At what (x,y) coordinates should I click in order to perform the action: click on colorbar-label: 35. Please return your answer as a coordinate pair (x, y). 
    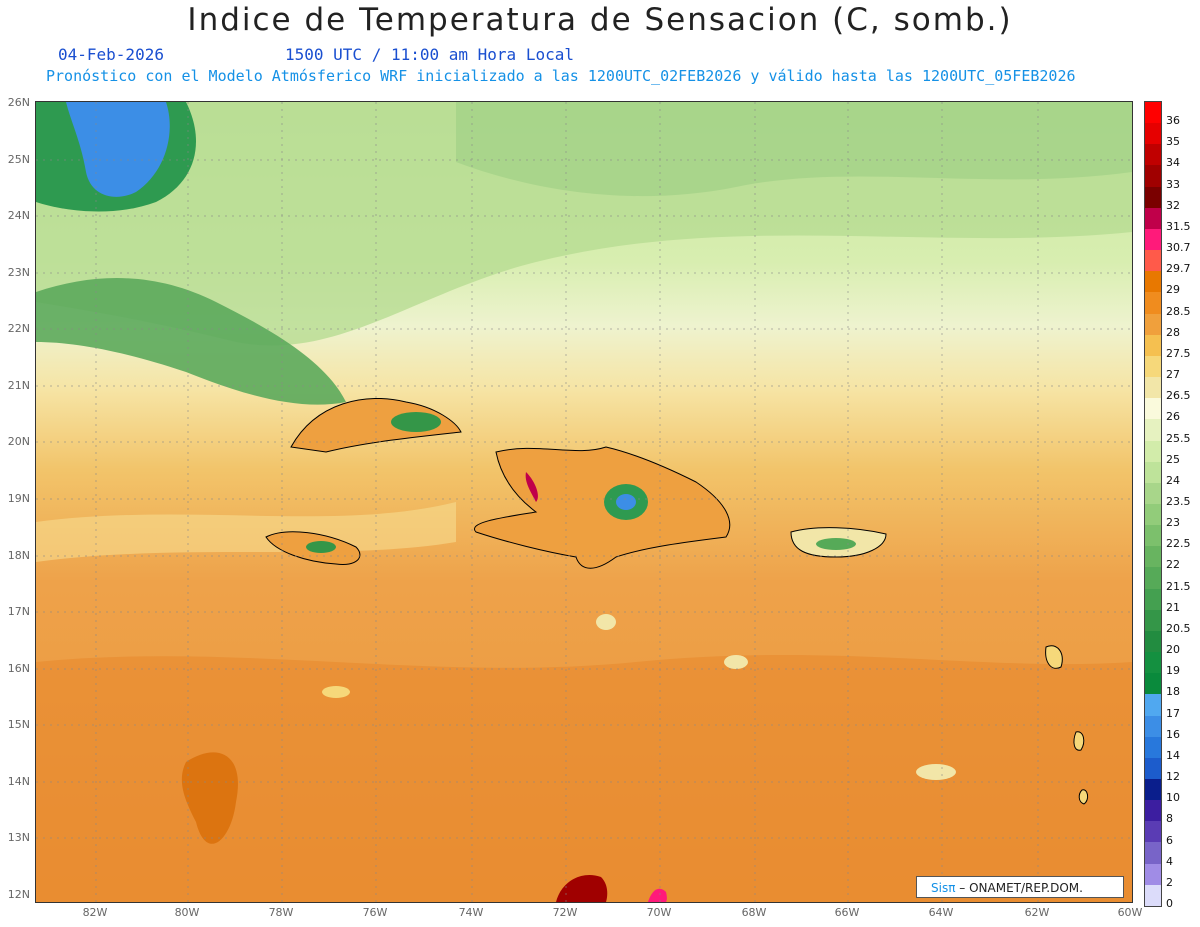
    Looking at the image, I should click on (1173, 142).